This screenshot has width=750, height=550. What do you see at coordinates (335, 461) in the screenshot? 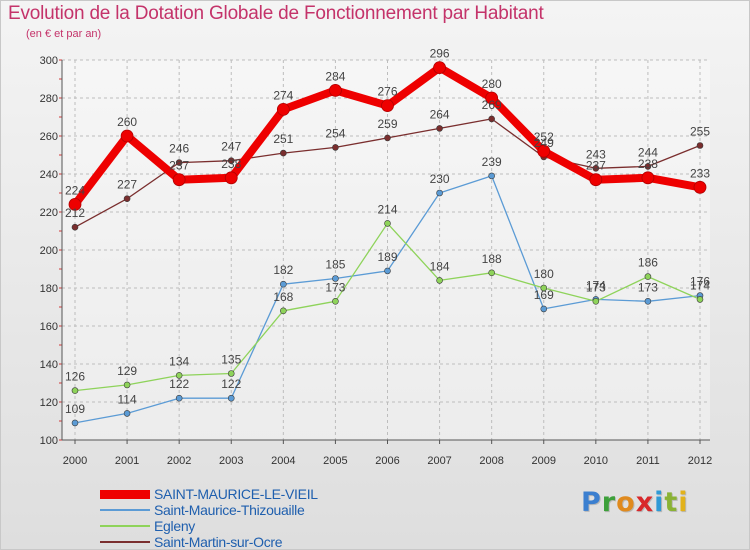
I see `x-tick-label: 2005` at bounding box center [335, 461].